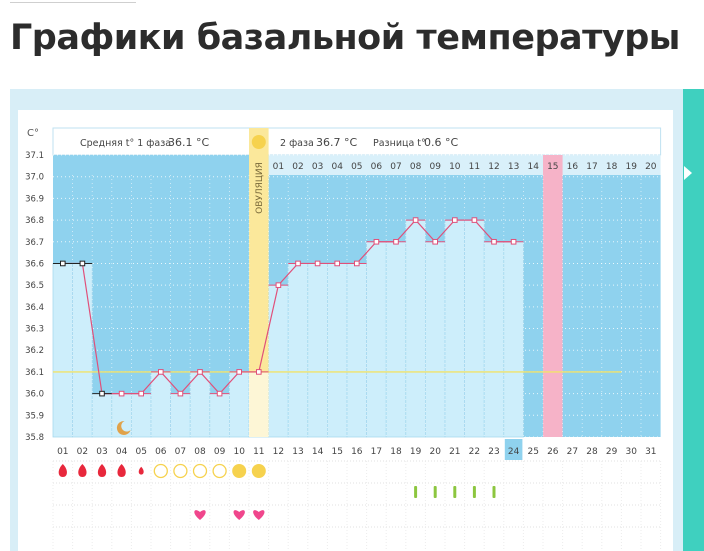  What do you see at coordinates (376, 452) in the screenshot?
I see `x-day-label: 17` at bounding box center [376, 452].